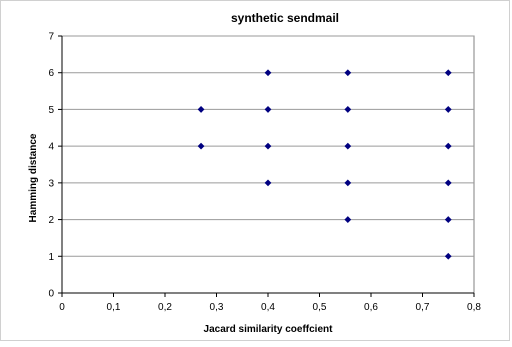 The image size is (512, 347). Describe the element at coordinates (51, 147) in the screenshot. I see `y-tick-label: 4` at that location.